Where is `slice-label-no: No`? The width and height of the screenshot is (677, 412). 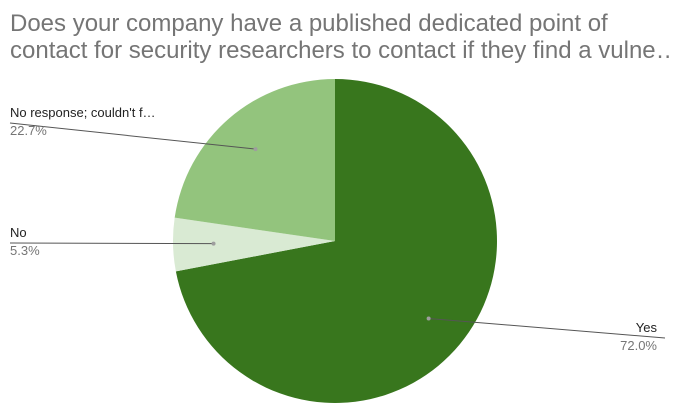 slice-label-no: No is located at coordinates (18, 232).